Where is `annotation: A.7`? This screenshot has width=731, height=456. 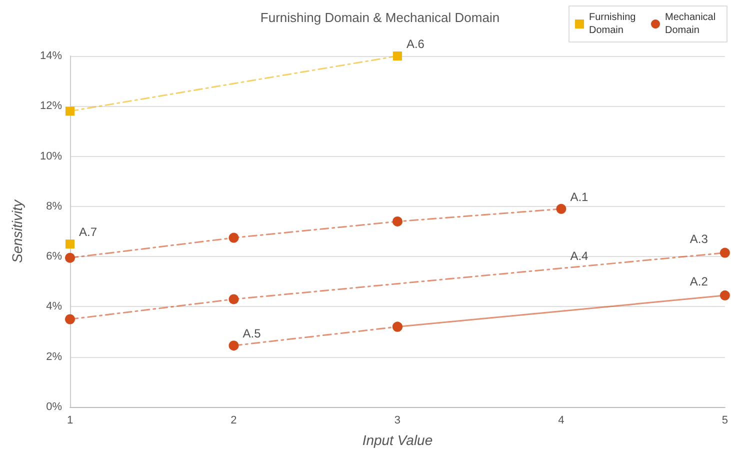
annotation: A.7 is located at coordinates (88, 232).